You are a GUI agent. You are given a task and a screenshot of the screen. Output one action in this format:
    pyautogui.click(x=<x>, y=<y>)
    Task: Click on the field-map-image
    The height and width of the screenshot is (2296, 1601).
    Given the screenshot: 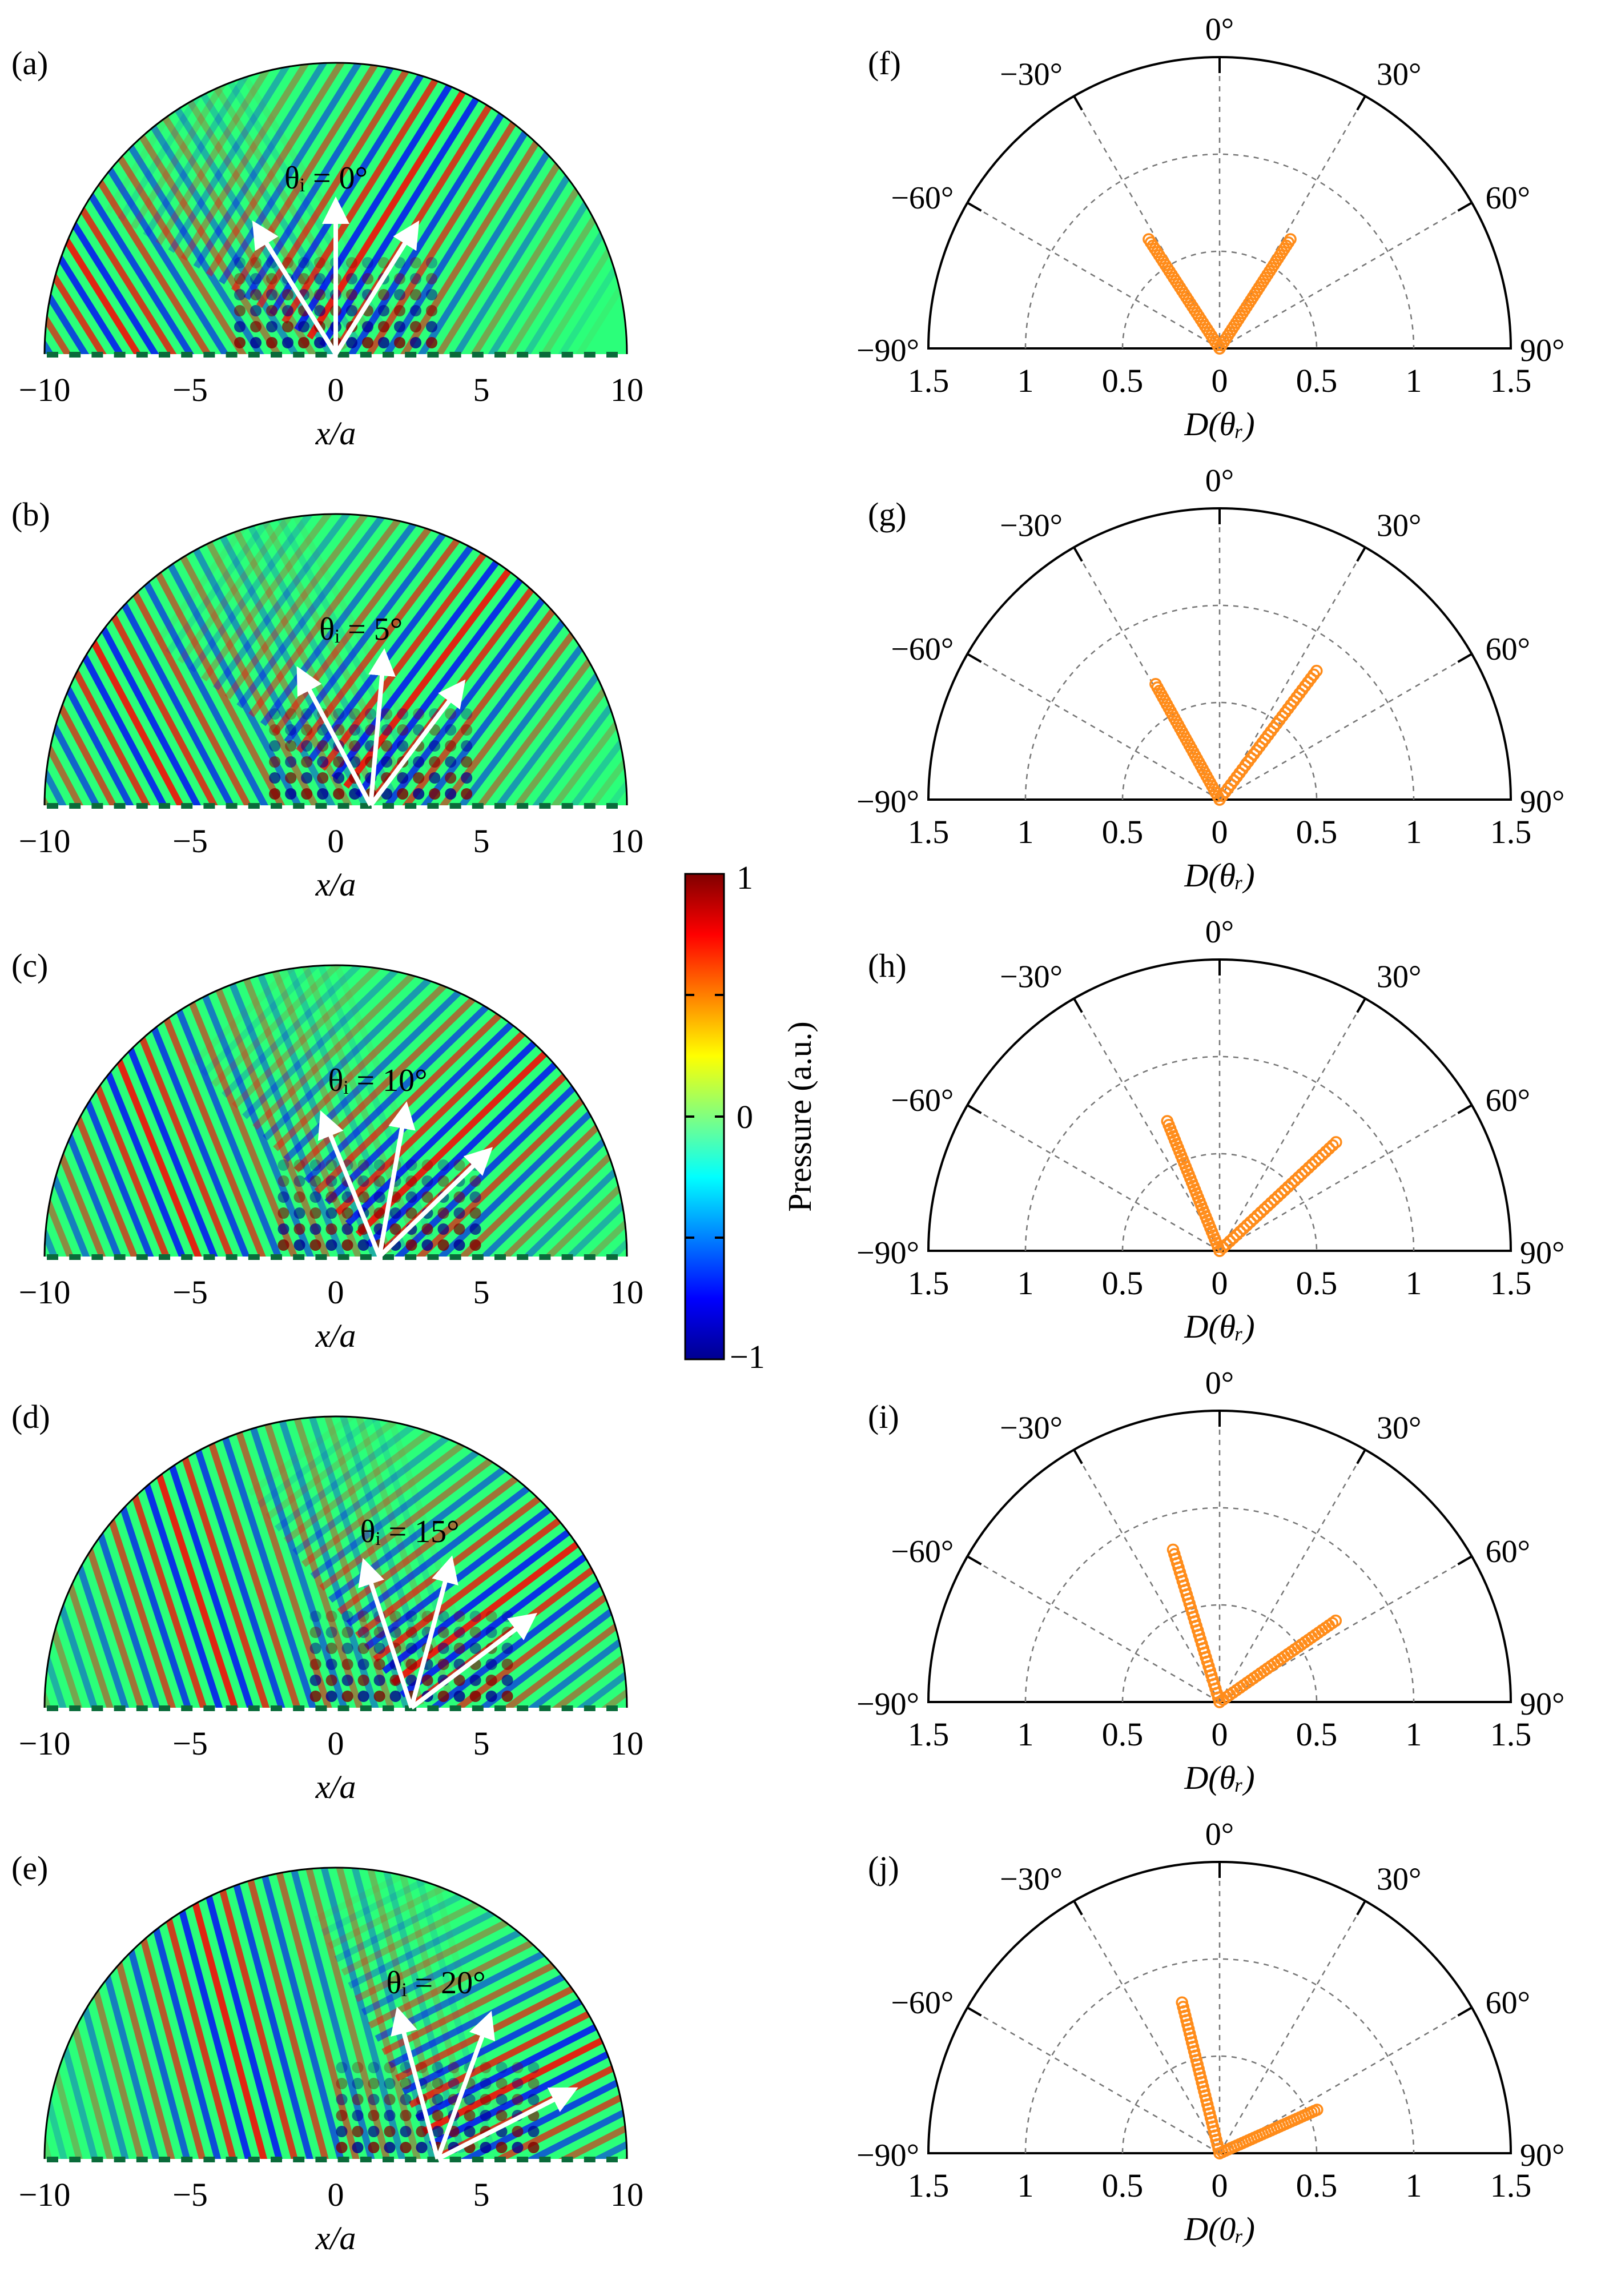 What is the action you would take?
    pyautogui.click(x=336, y=659)
    